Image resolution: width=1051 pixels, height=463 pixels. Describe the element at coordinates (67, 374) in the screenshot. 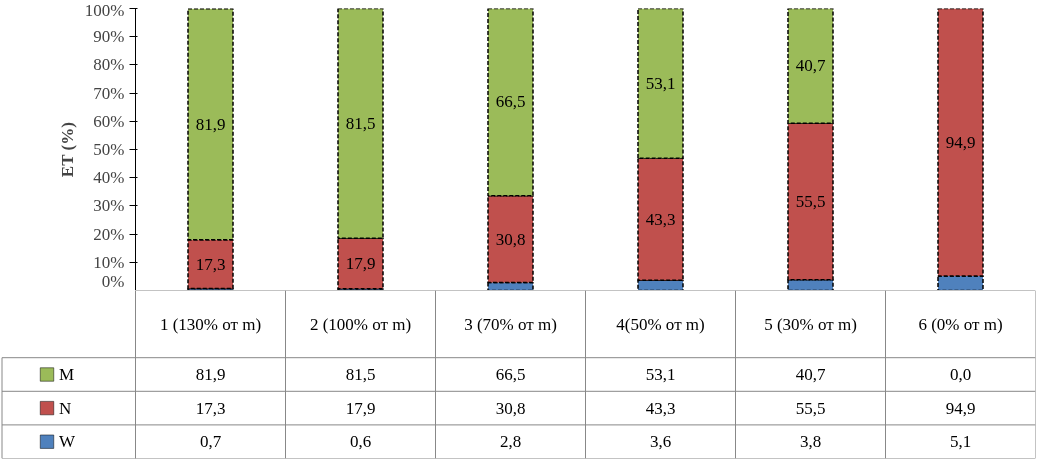

I see `legend-label: M` at that location.